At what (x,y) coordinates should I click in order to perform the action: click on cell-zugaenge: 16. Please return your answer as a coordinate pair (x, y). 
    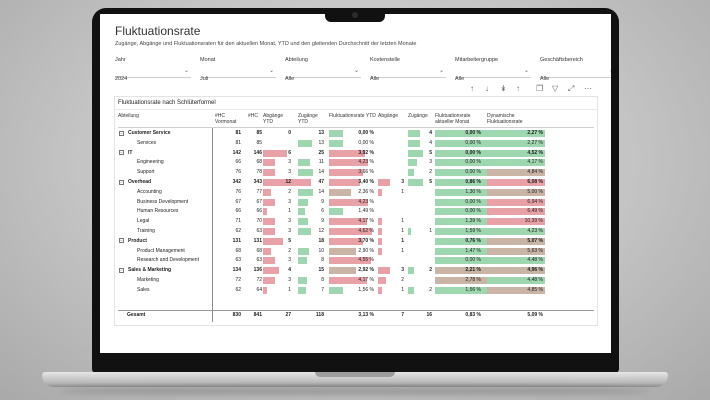
    Looking at the image, I should click on (429, 315).